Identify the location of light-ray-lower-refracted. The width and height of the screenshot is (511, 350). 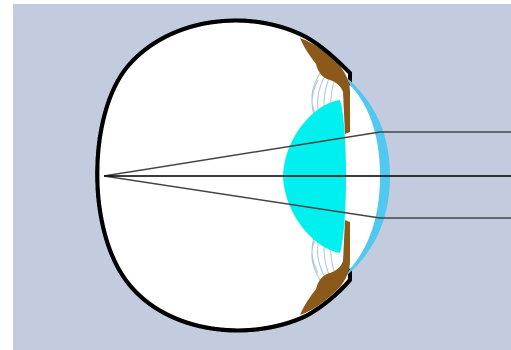
(242, 197).